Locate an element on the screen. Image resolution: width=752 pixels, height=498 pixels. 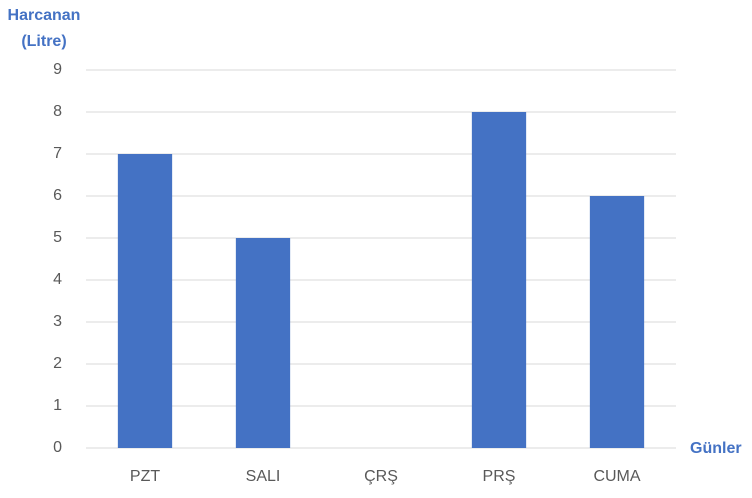
x-tick-label: PRŞ is located at coordinates (499, 476).